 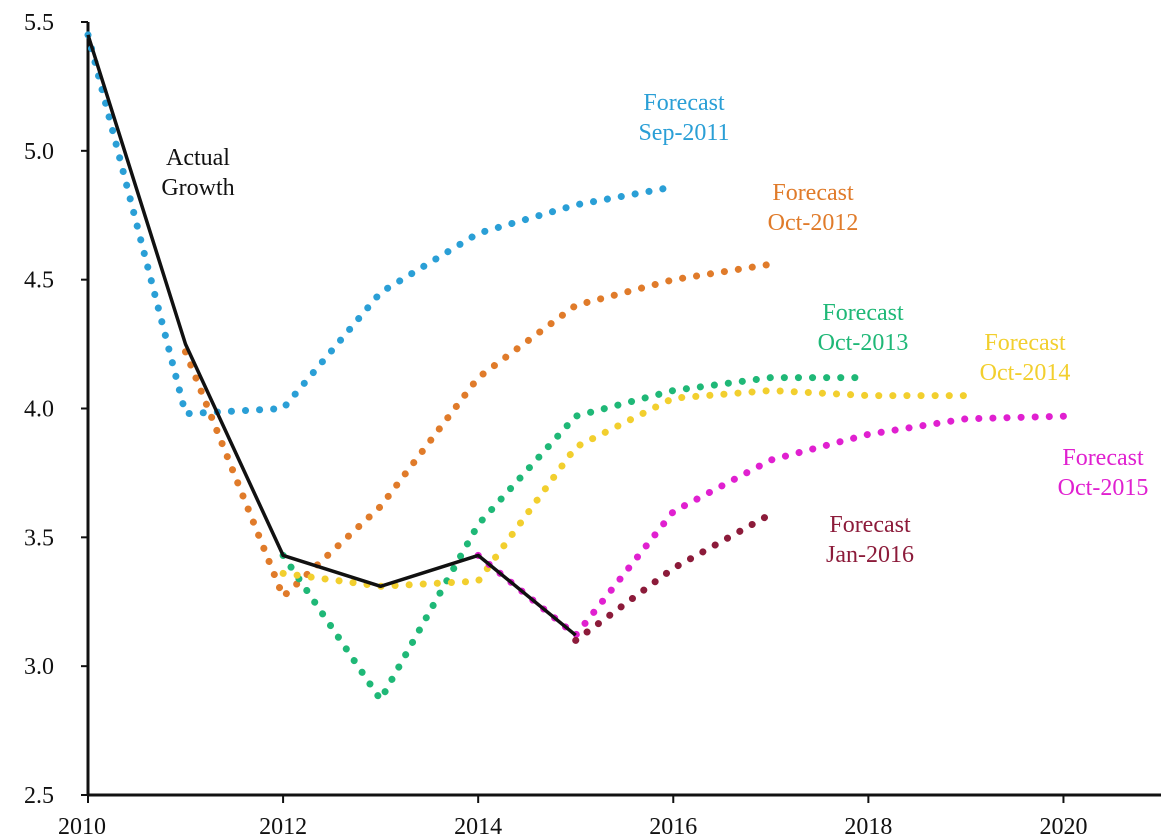 I want to click on forecast-line-oct-2014, so click(x=624, y=488).